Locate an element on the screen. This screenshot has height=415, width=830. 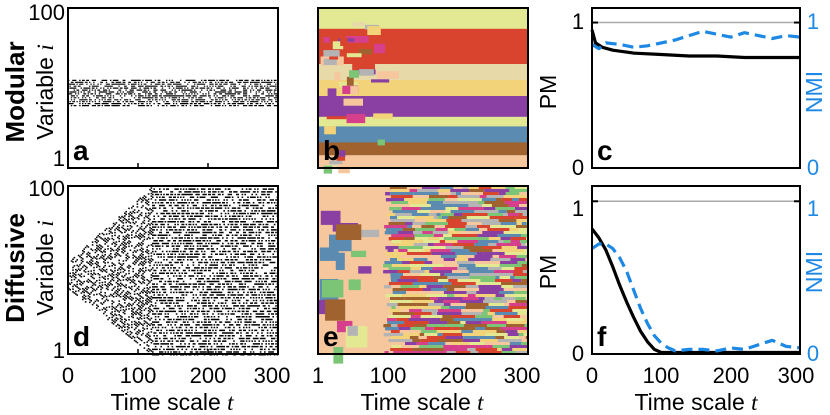
tick-nmi-1-bottom: 1 is located at coordinates (813, 208).